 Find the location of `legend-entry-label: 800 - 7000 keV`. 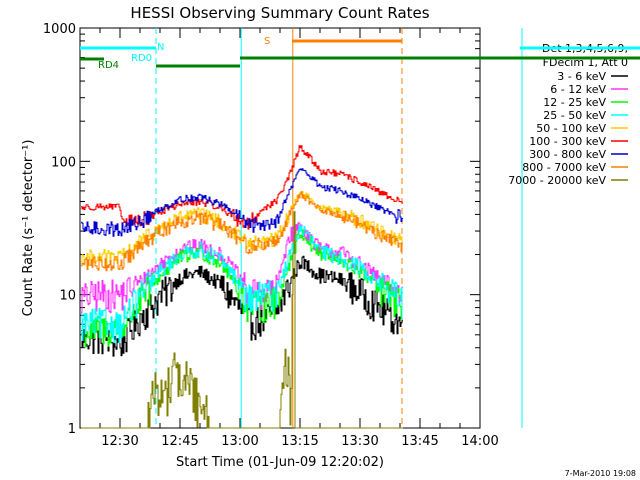

legend-entry-label: 800 - 7000 keV is located at coordinates (564, 167).